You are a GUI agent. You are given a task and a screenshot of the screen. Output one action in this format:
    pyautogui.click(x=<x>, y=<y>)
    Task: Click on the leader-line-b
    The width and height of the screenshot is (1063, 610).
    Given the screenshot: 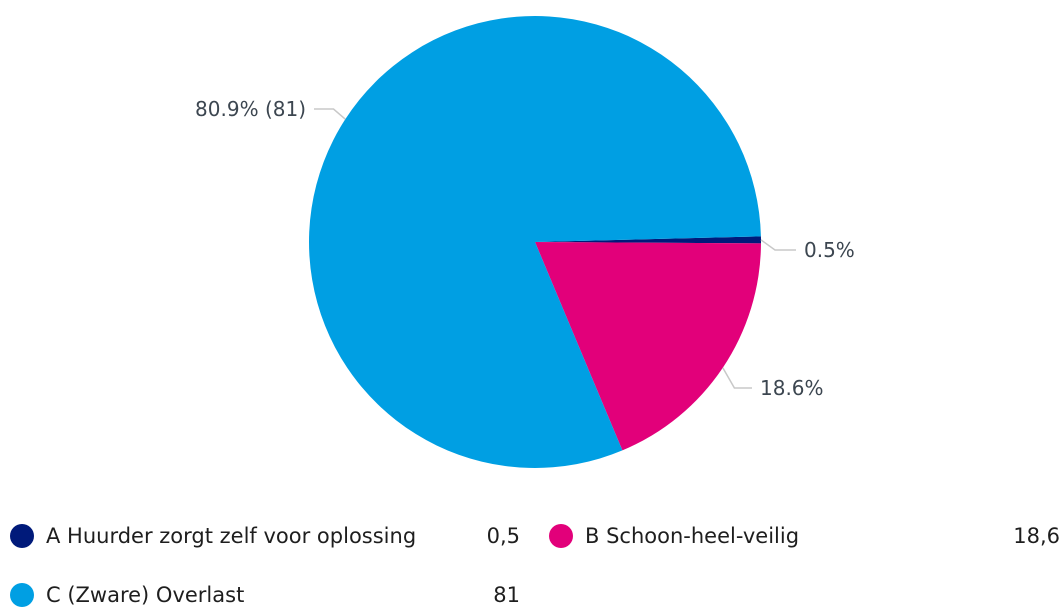 What is the action you would take?
    pyautogui.click(x=737, y=378)
    